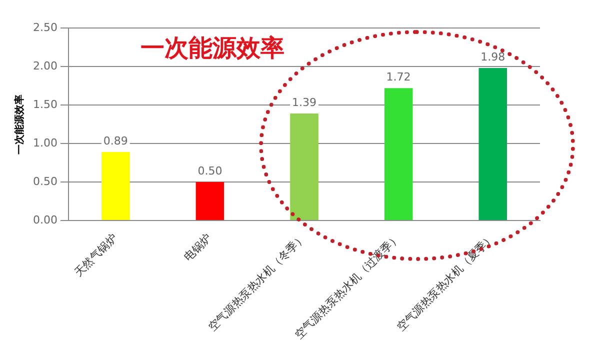 The image size is (600, 350). What do you see at coordinates (304, 102) in the screenshot?
I see `data-label: 1.39` at bounding box center [304, 102].